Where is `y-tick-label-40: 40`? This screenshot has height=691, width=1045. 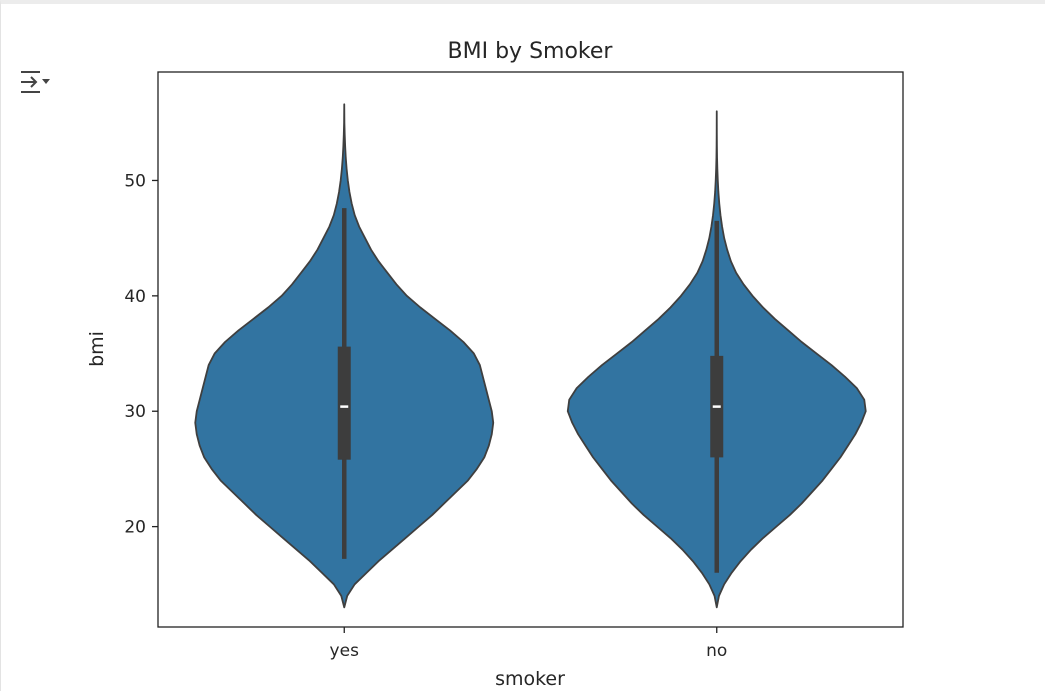 y-tick-label-40: 40 is located at coordinates (135, 297).